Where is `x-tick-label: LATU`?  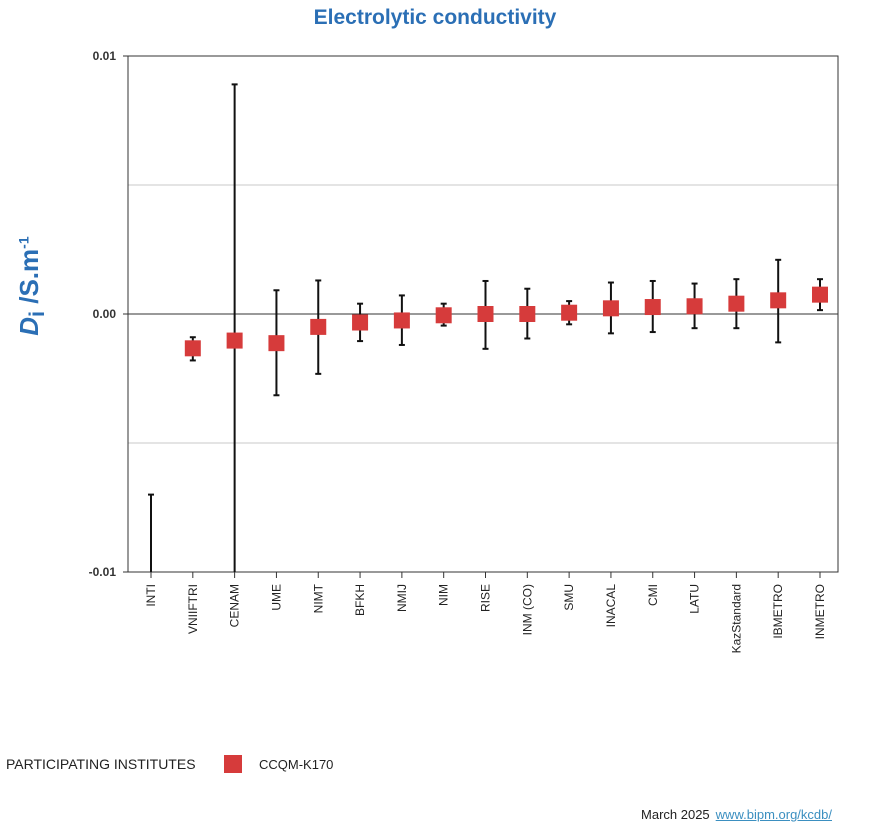 x-tick-label: LATU is located at coordinates (695, 599).